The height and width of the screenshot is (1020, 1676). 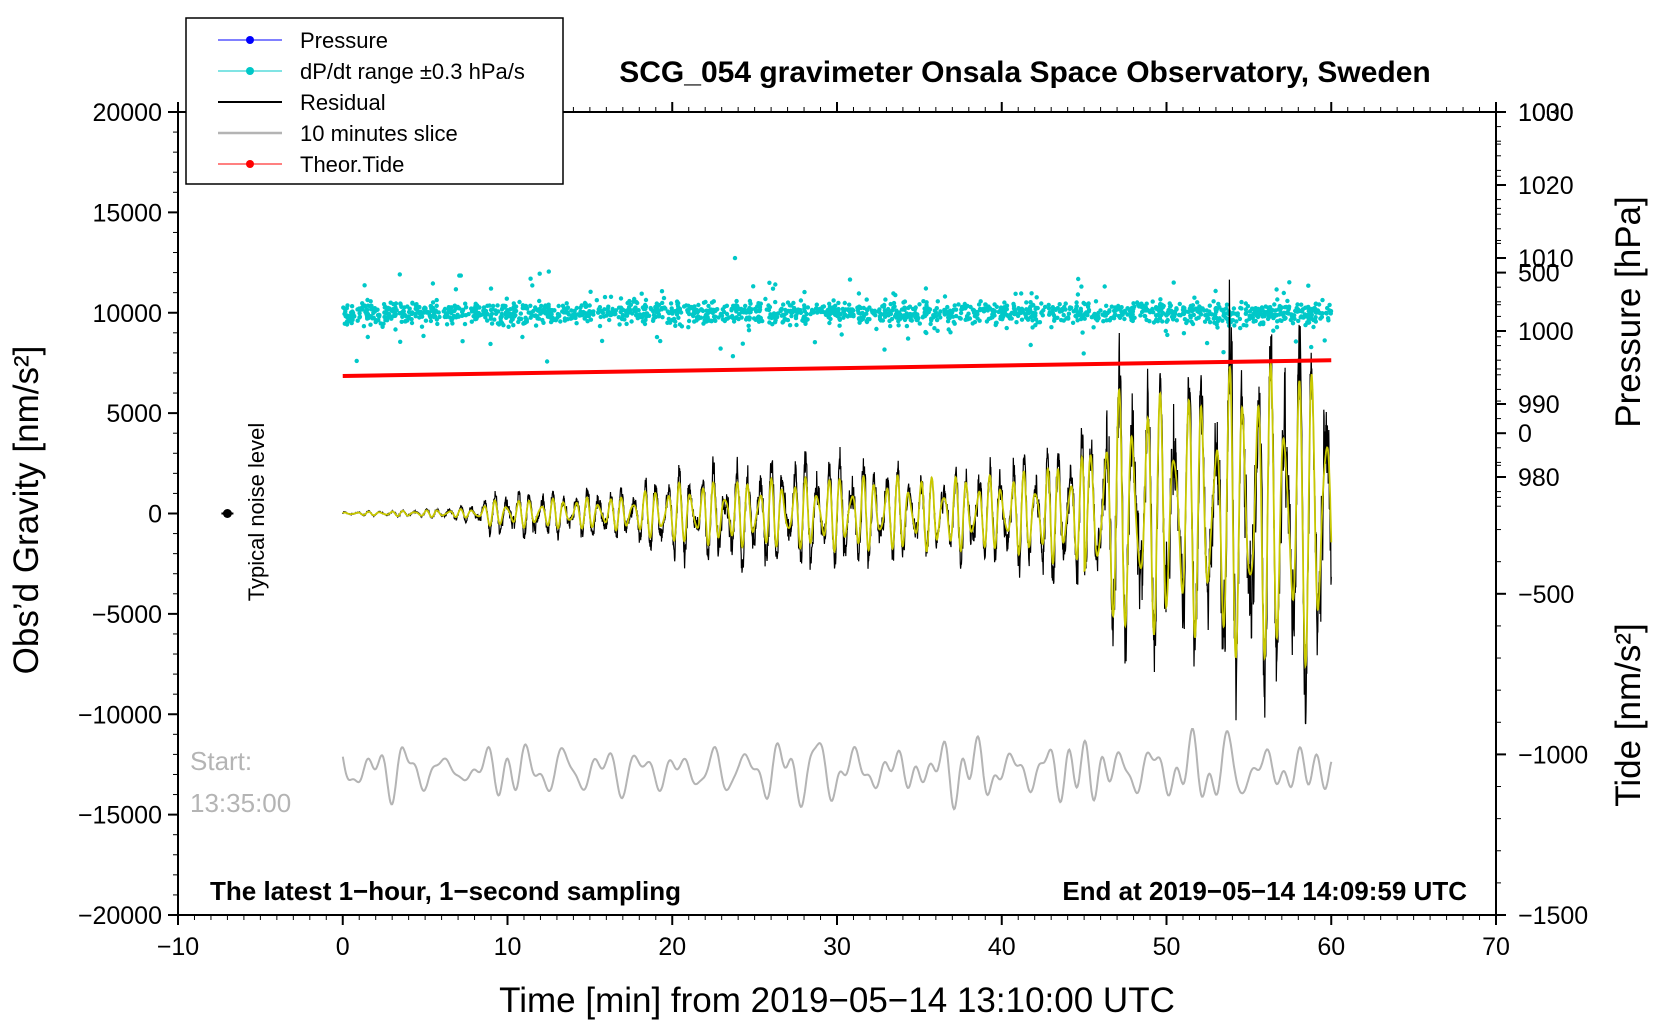 I want to click on pressure-tick-label: 990, so click(x=1539, y=405).